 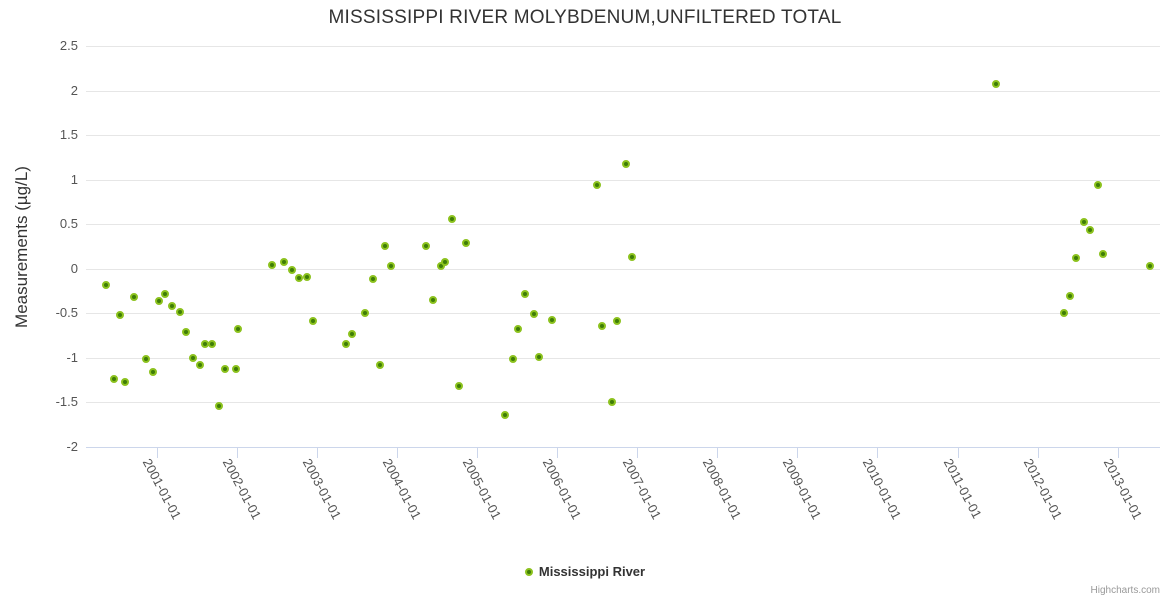 I want to click on x-axis-label: 2009-01-01, so click(x=802, y=489).